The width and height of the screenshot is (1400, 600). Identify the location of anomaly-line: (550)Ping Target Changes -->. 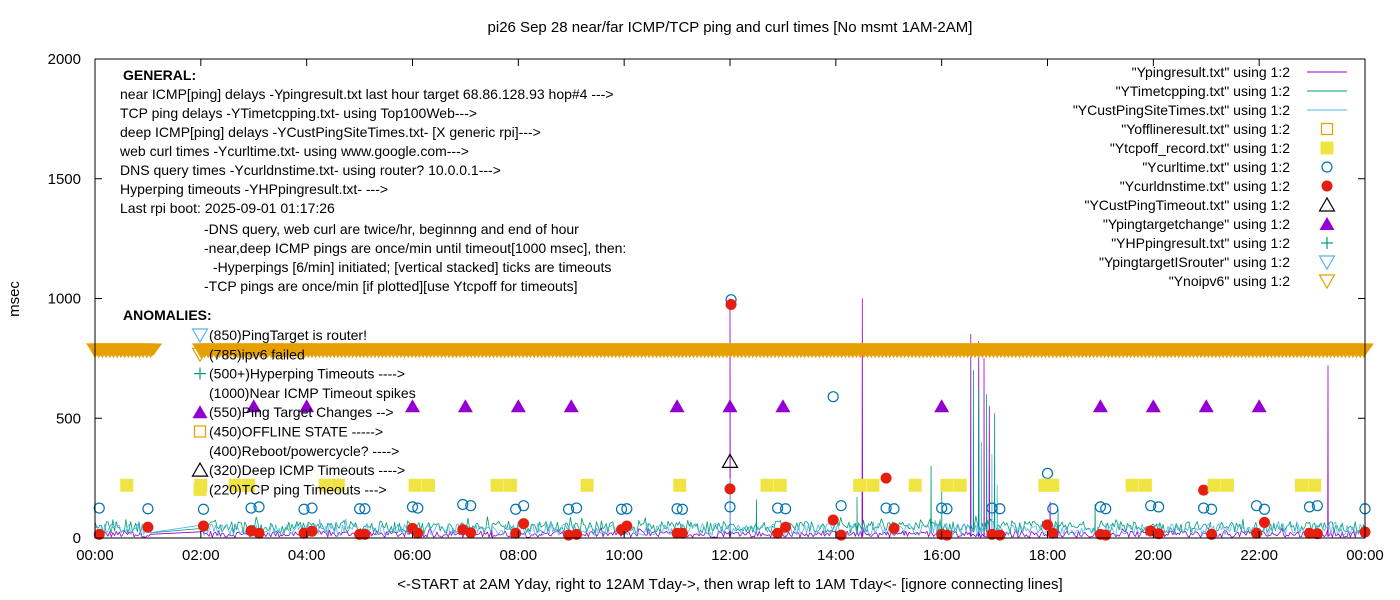
(301, 412).